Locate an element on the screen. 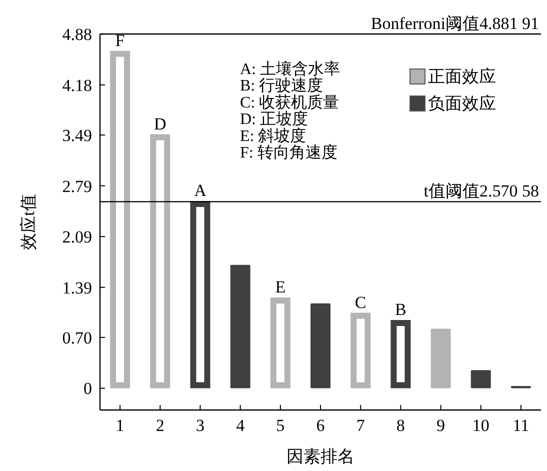 The image size is (547, 471). x-axis-title: 因素排名 is located at coordinates (320, 456).